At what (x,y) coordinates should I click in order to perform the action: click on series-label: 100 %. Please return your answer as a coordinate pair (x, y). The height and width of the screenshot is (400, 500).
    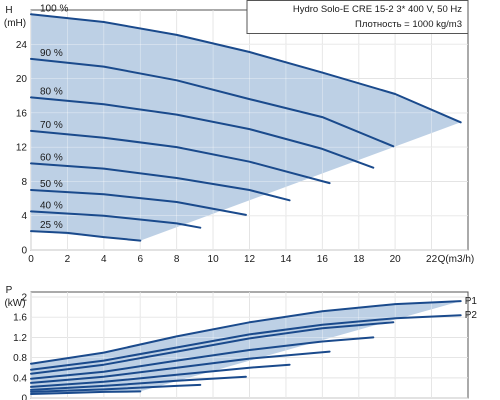
    Looking at the image, I should click on (54, 8).